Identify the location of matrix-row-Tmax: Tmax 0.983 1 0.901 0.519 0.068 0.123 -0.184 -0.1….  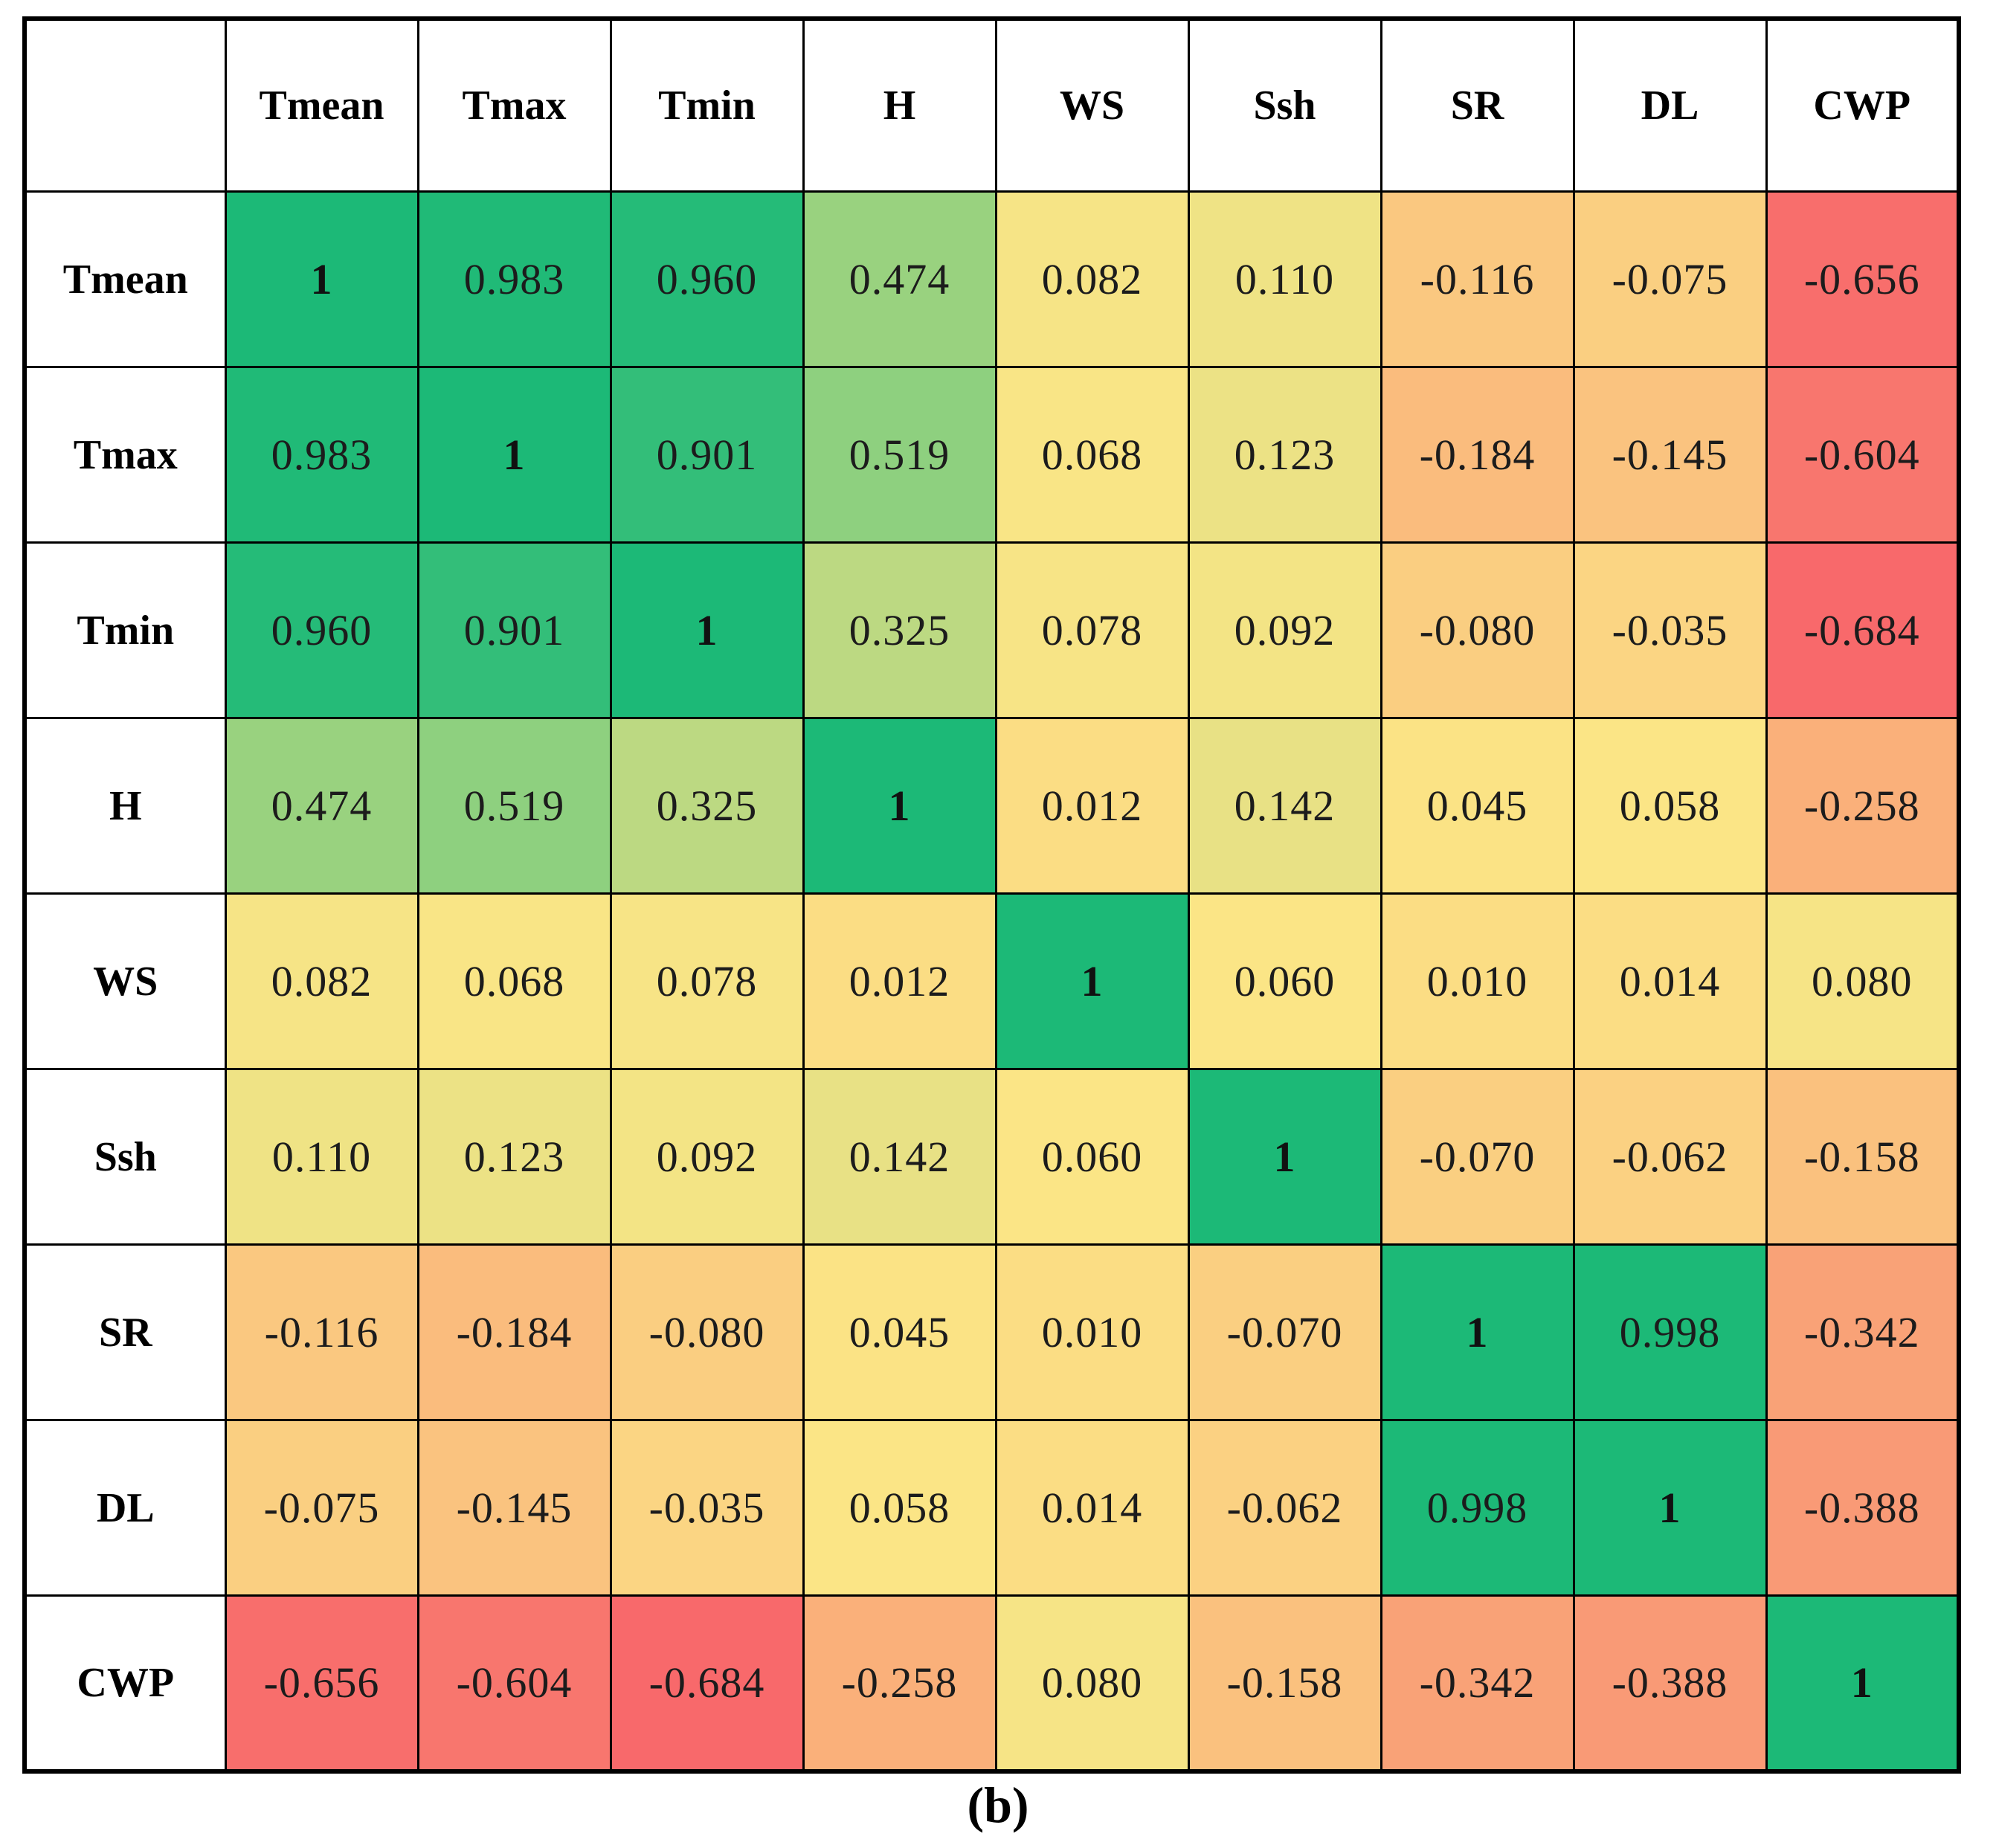
(991, 455).